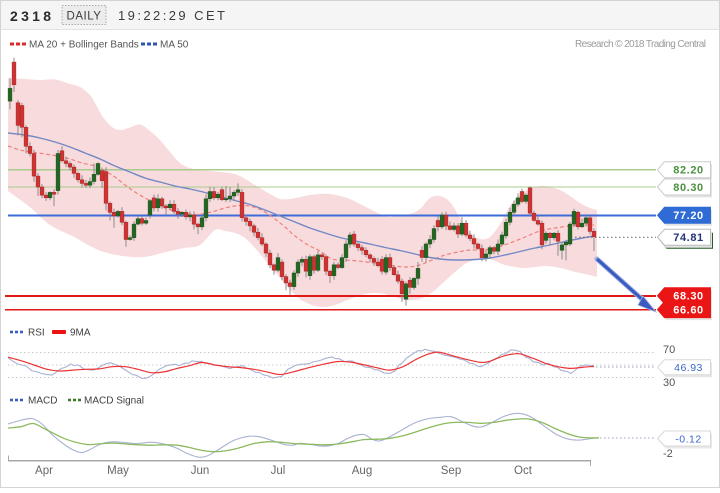 This screenshot has height=493, width=720. Describe the element at coordinates (640, 44) in the screenshot. I see `svg-text:Research © 2018 Trading Centra: Research © 2018 Trading Central` at that location.